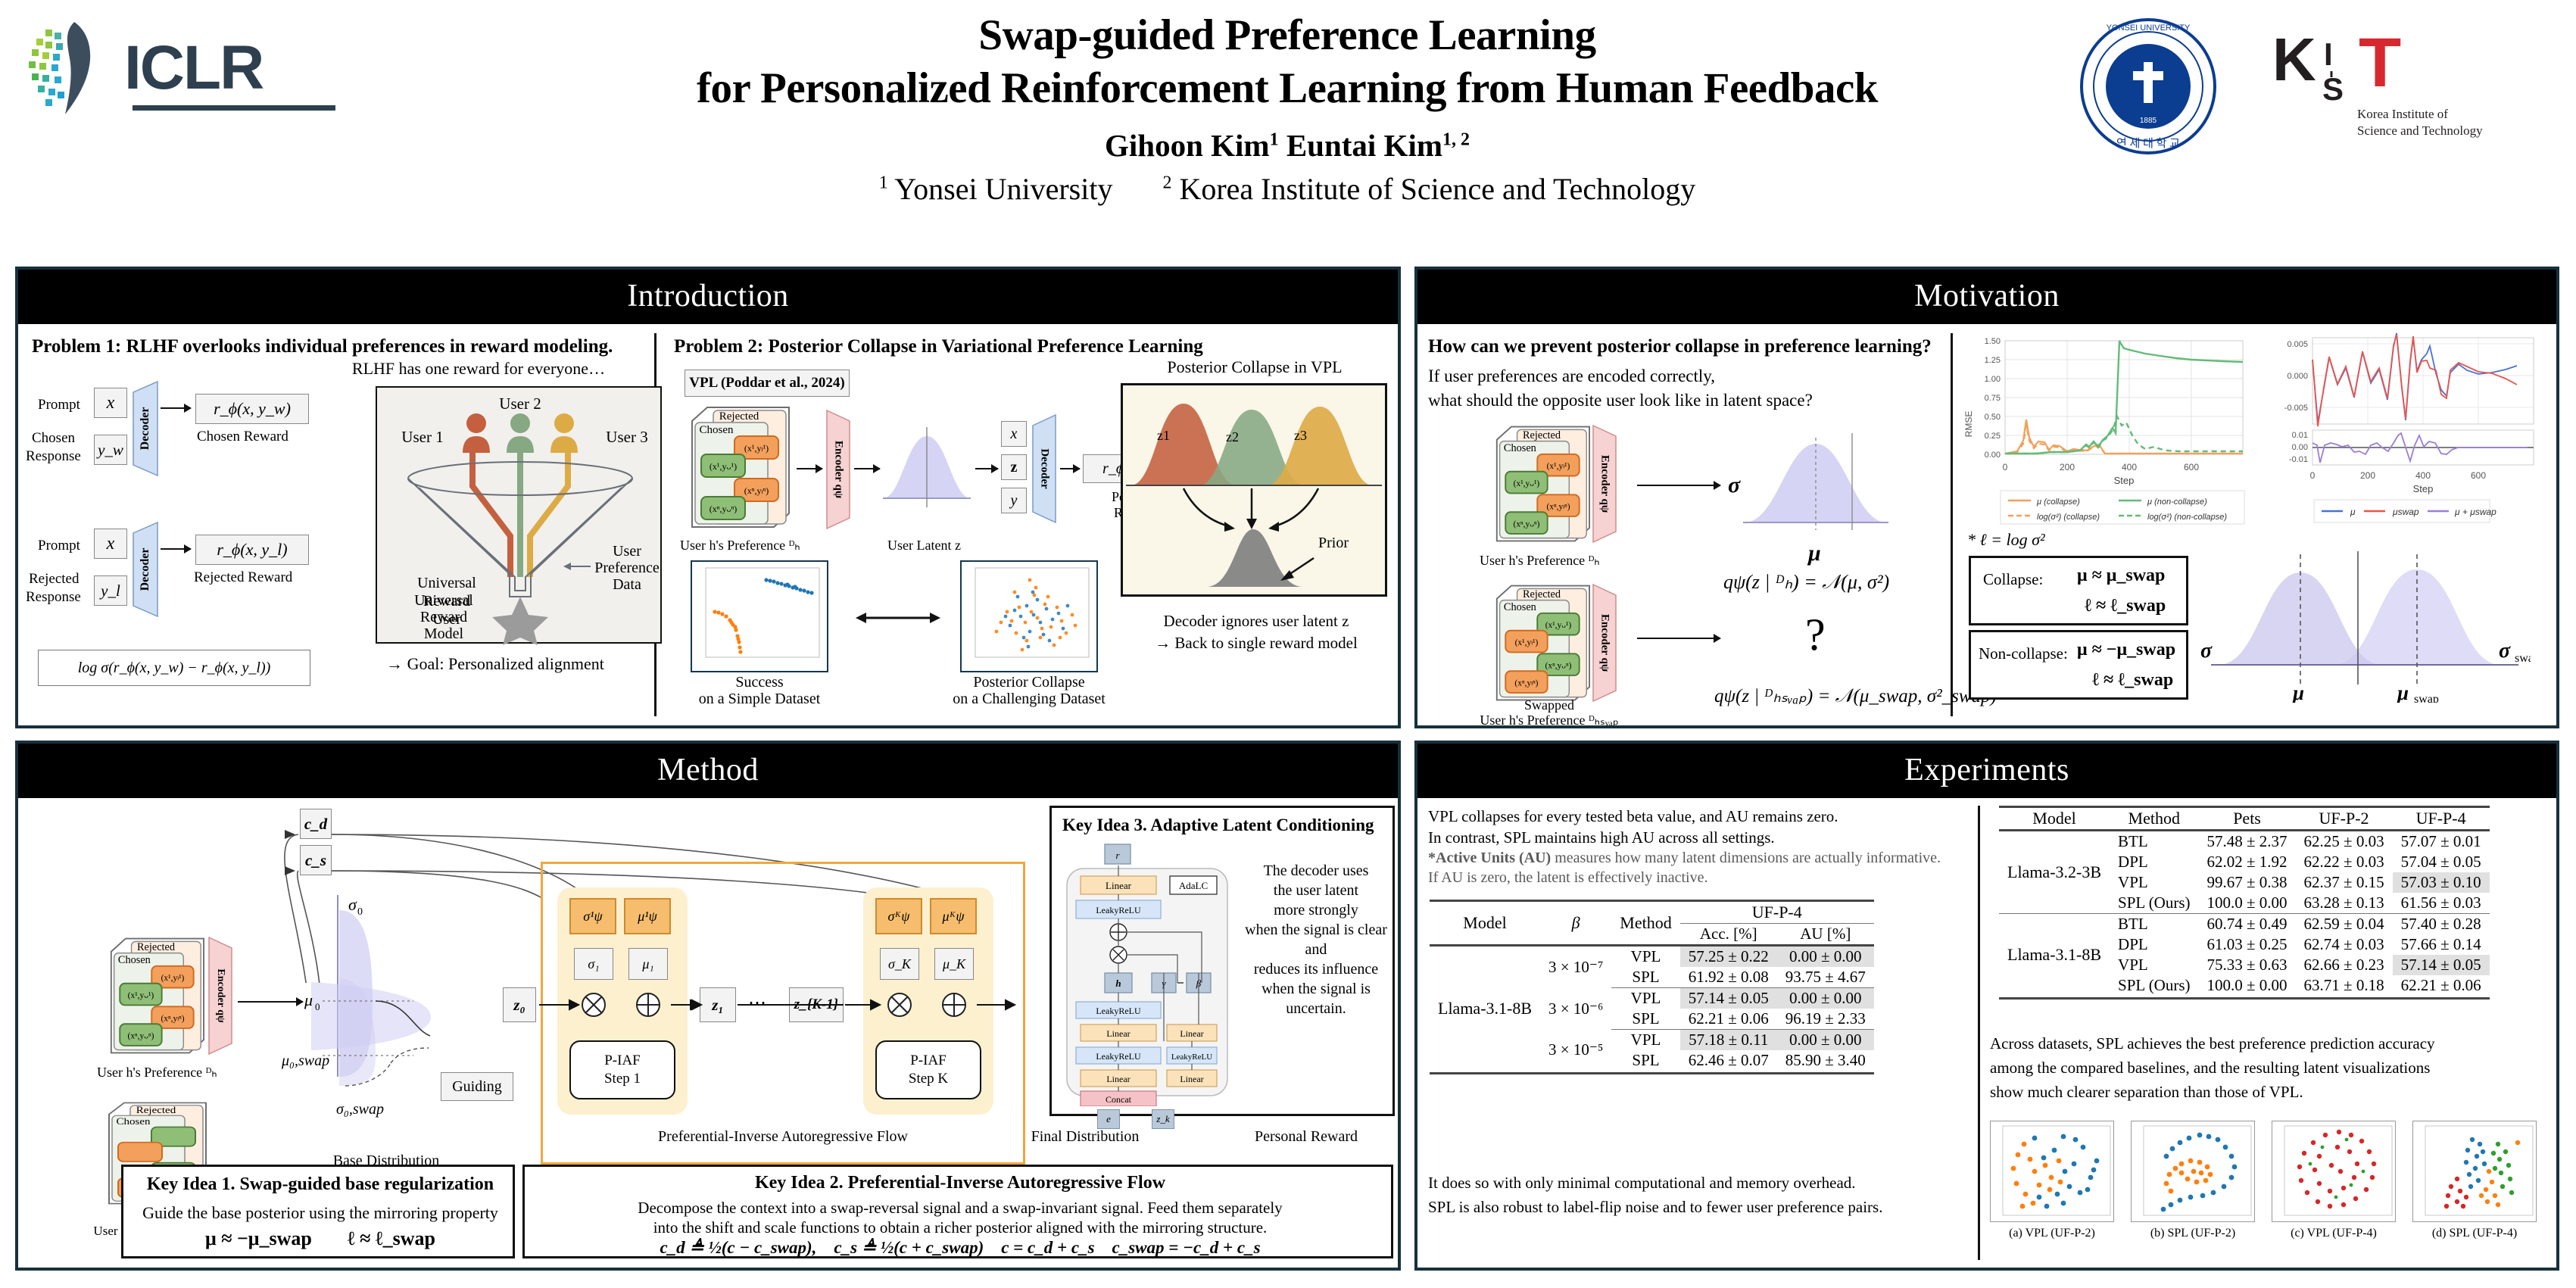 The height and width of the screenshot is (1288, 2576). I want to click on context-cs-box: c_s, so click(316, 860).